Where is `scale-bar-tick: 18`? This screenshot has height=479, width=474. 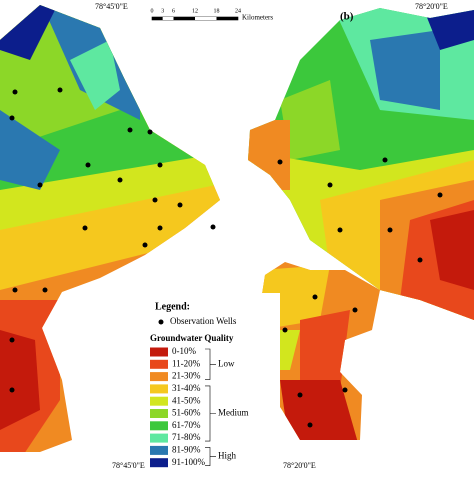 scale-bar-tick: 18 is located at coordinates (217, 11).